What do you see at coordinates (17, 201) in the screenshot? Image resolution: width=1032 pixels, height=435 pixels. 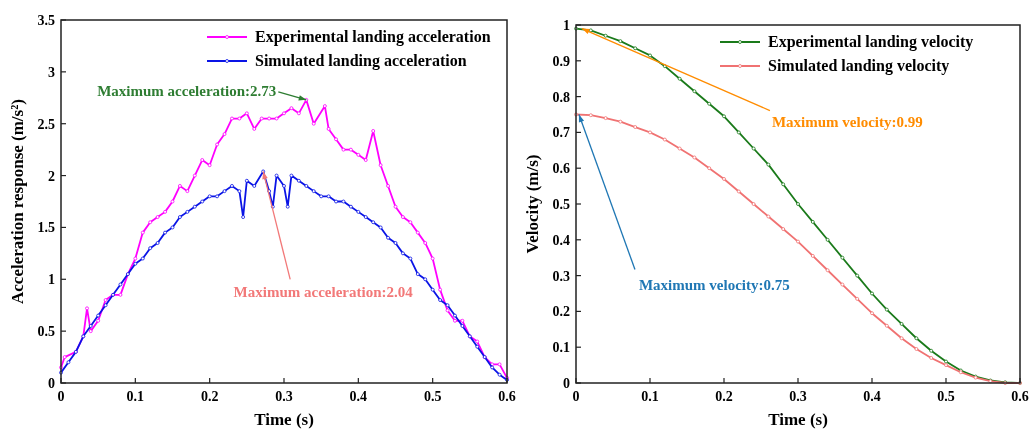 I see `y-axis-title: Acceleration response (m/s²)` at bounding box center [17, 201].